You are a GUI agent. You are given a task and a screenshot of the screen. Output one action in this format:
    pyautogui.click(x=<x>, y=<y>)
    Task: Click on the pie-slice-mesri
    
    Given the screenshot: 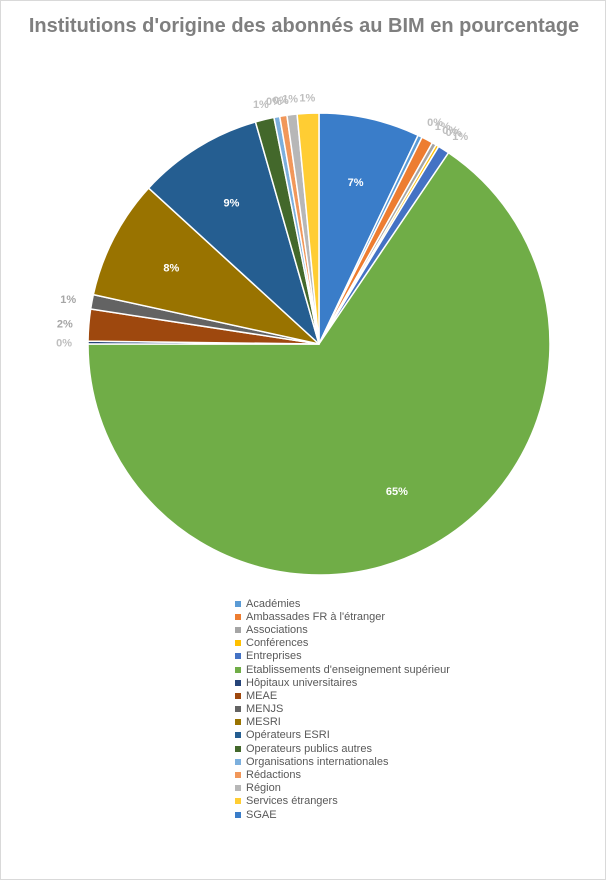 What is the action you would take?
    pyautogui.click(x=206, y=266)
    